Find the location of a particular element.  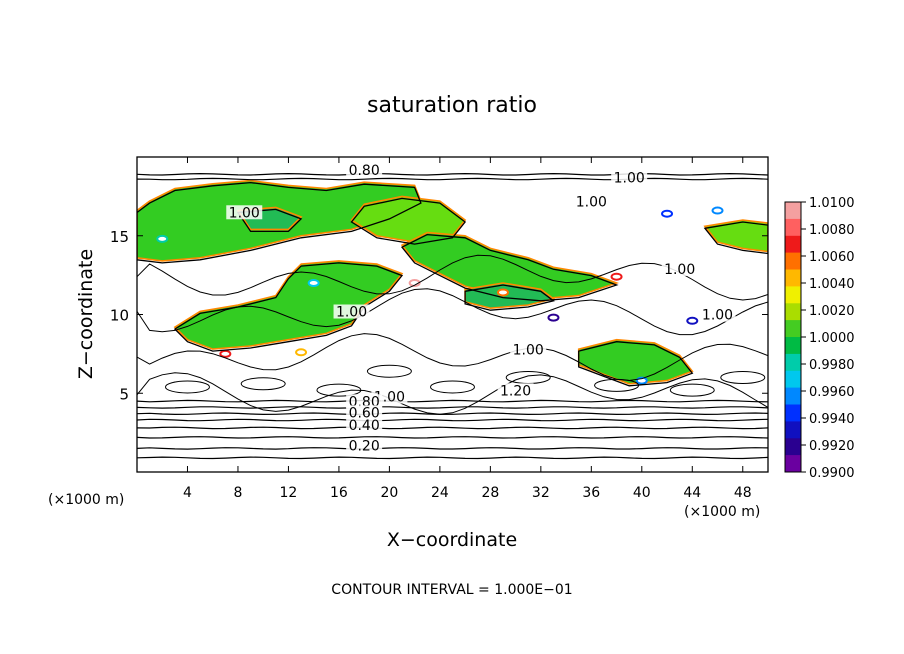

y-axis-label: Z−coordinate is located at coordinates (86, 314).